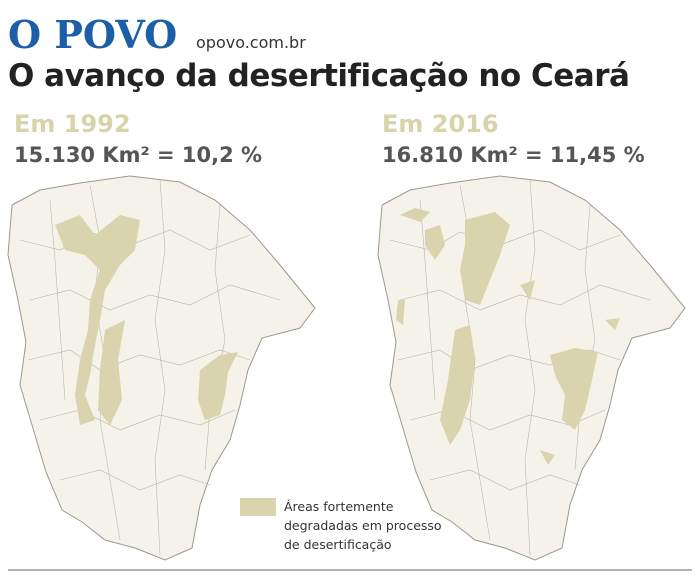 This screenshot has width=700, height=584. What do you see at coordinates (513, 155) in the screenshot?
I see `map-stat: 16.810 Km² = 11,45 %` at bounding box center [513, 155].